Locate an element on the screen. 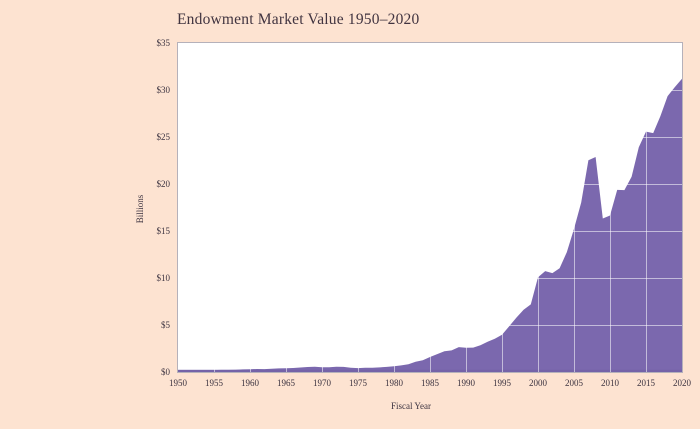  chart-title: Endowment Market Value 1950–2020 is located at coordinates (298, 19).